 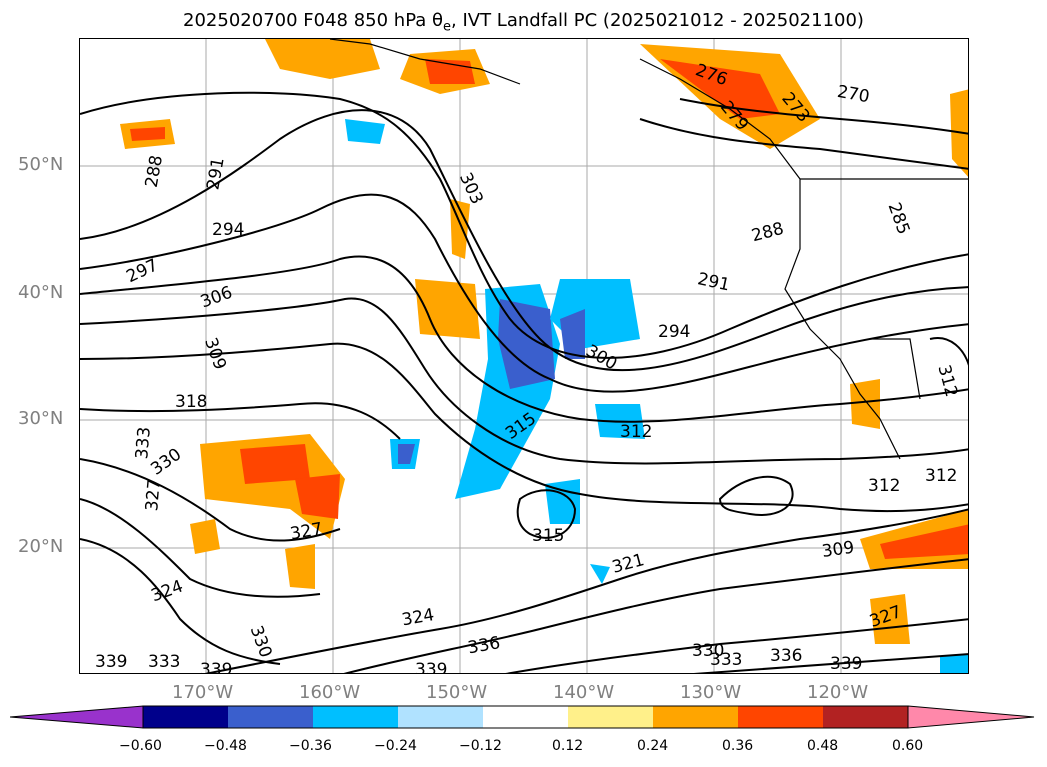 What do you see at coordinates (41, 164) in the screenshot?
I see `lat-label-50n: 50°N` at bounding box center [41, 164].